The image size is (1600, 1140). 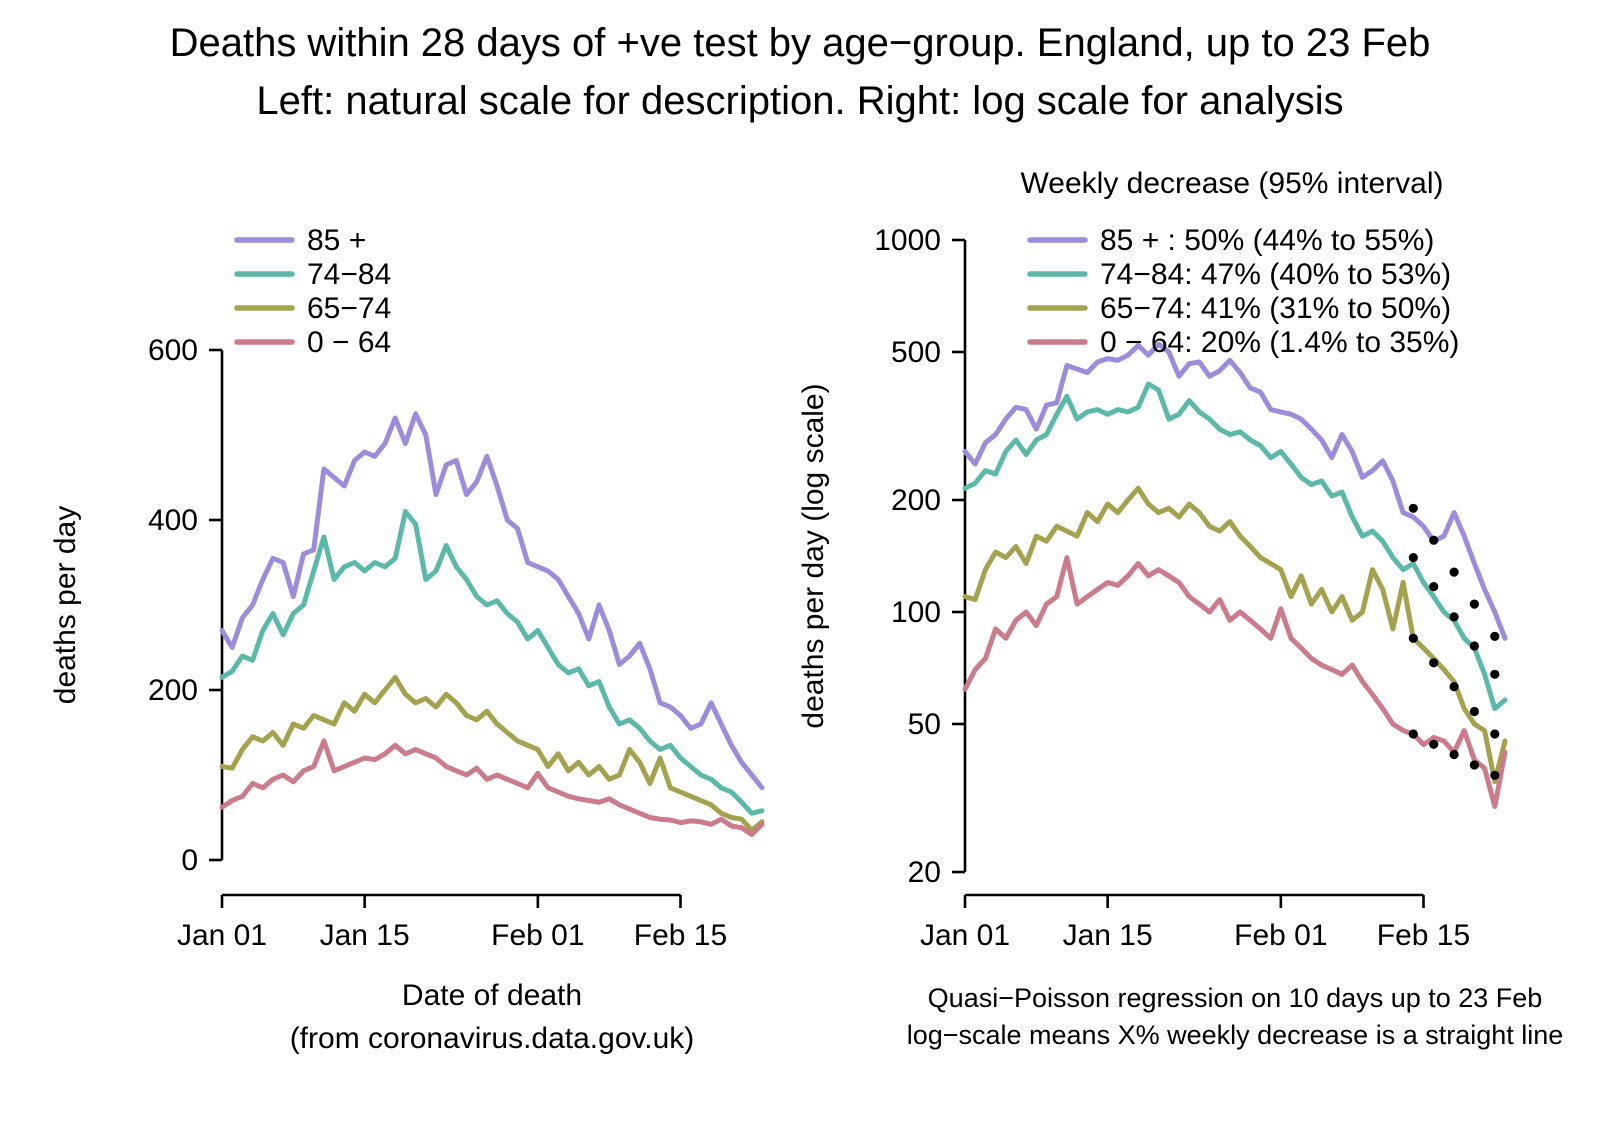 What do you see at coordinates (65, 605) in the screenshot?
I see `left-y-axis-label: deaths per day` at bounding box center [65, 605].